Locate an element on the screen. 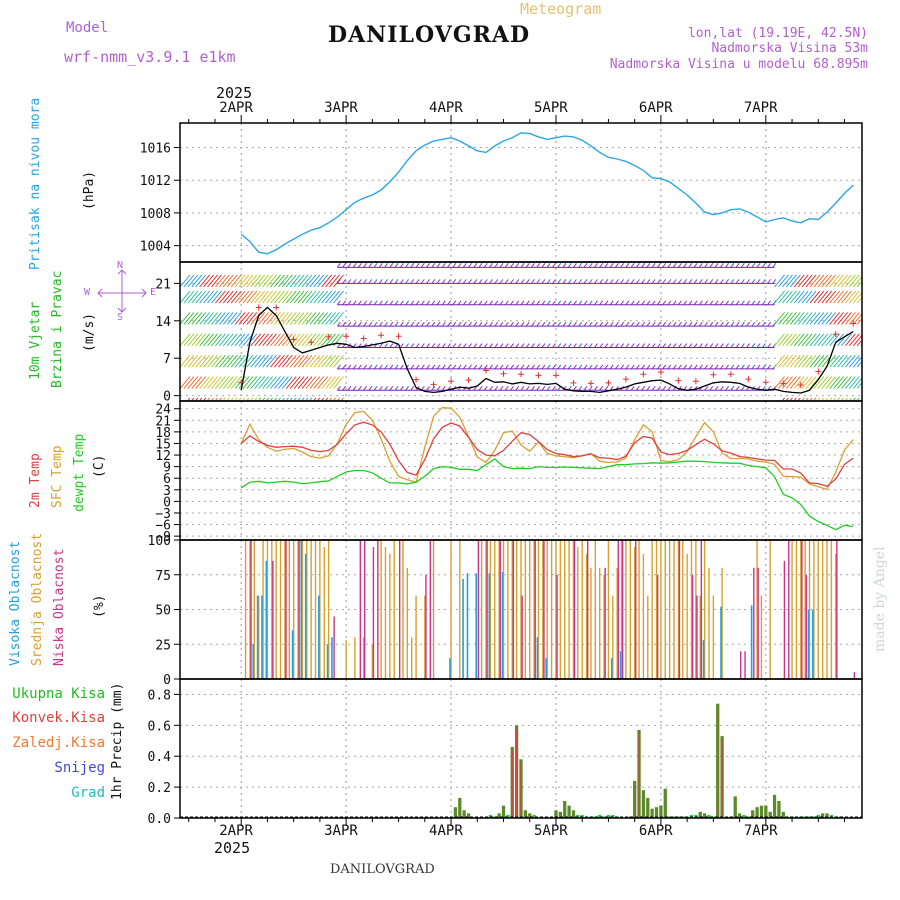 This screenshot has width=900, height=900. y-tick-label: 0.6 is located at coordinates (159, 726).